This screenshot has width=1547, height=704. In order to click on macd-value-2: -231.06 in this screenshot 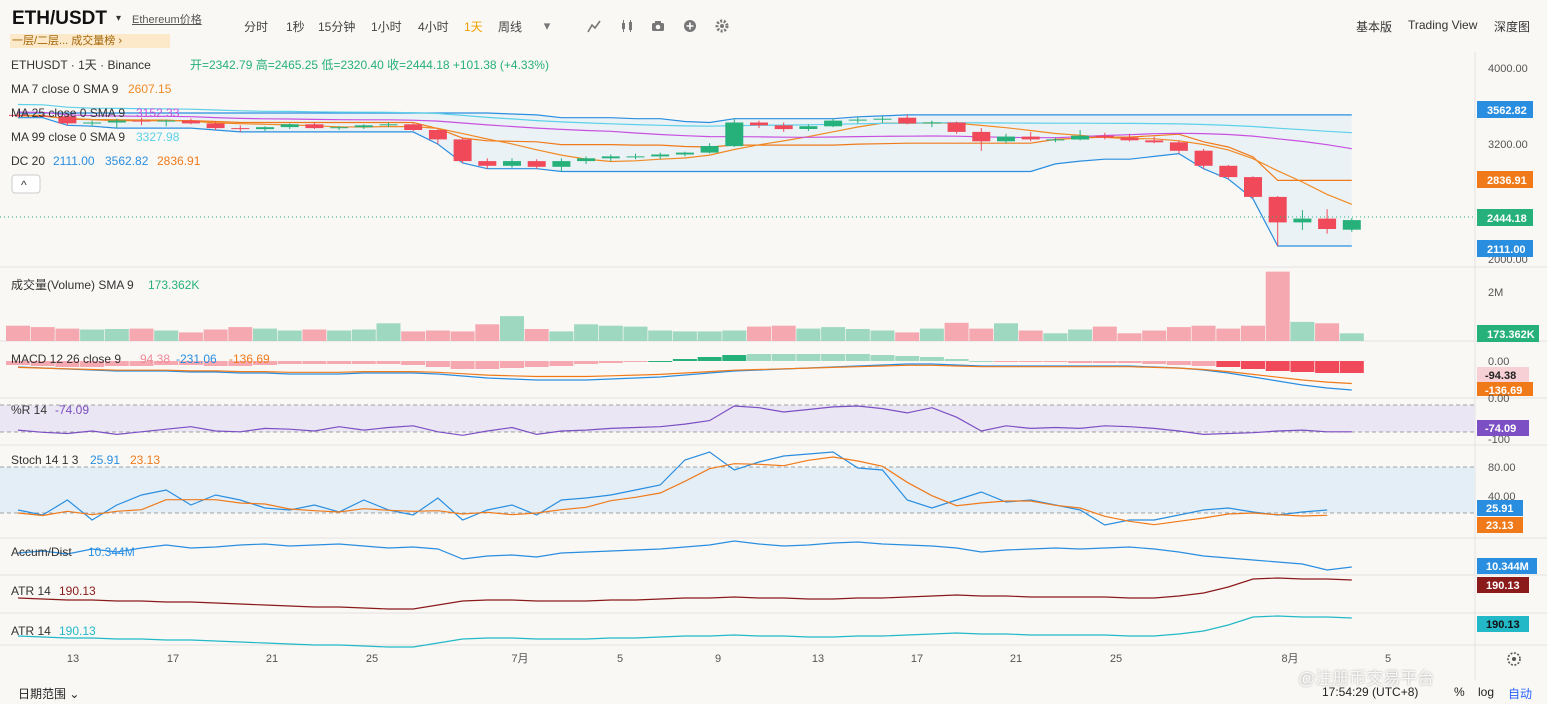, I will do `click(196, 359)`.